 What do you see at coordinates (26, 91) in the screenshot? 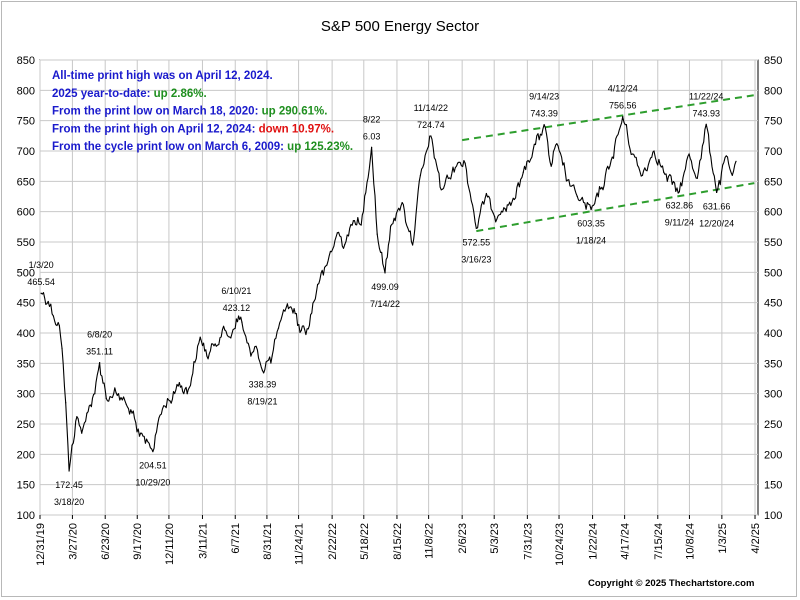
I see `y-tick-label-left: 800` at bounding box center [26, 91].